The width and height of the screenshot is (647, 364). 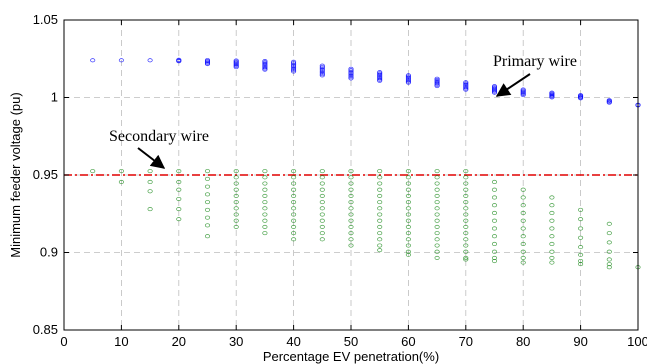 I want to click on x-tick-label: 70, so click(x=466, y=341).